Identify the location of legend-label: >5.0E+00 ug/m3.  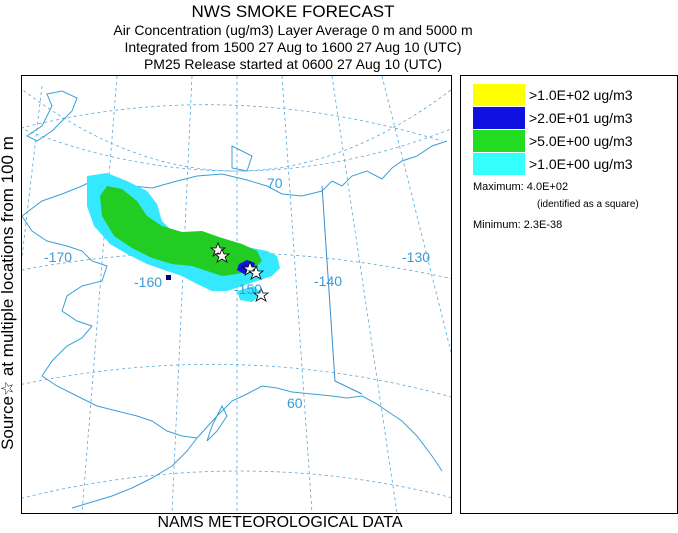
(581, 141).